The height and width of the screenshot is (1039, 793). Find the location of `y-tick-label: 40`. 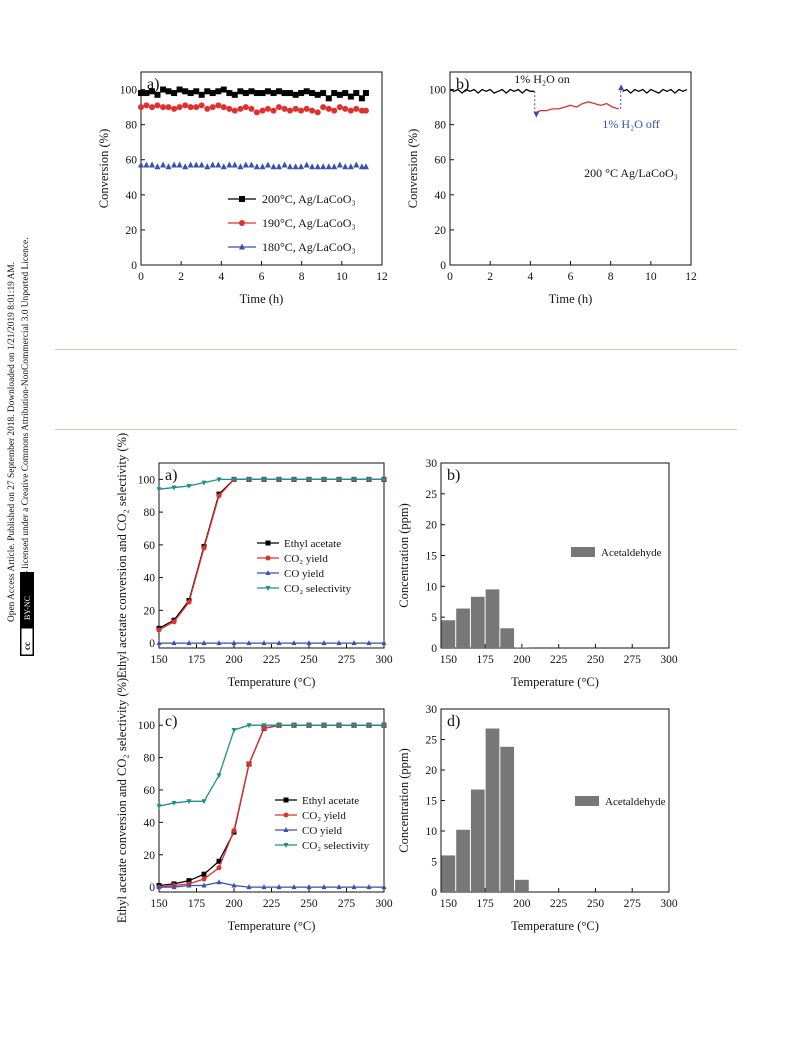

y-tick-label: 40 is located at coordinates (441, 196).